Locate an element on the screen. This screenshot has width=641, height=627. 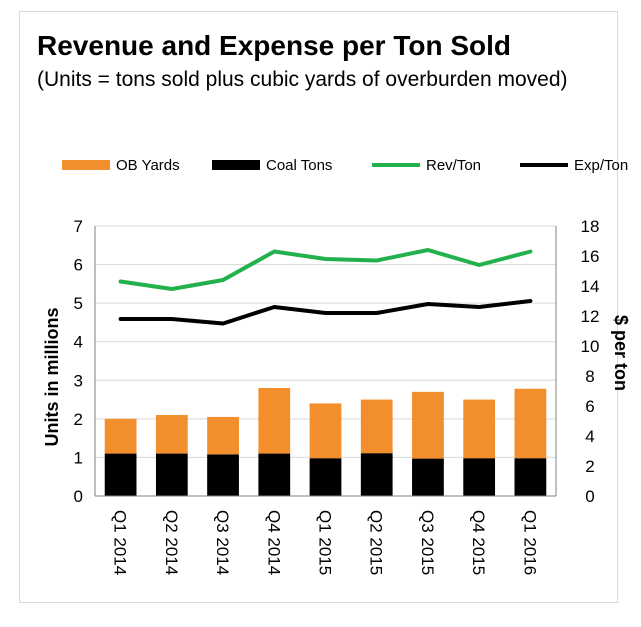
y2-tick-label: 14 is located at coordinates (590, 286).